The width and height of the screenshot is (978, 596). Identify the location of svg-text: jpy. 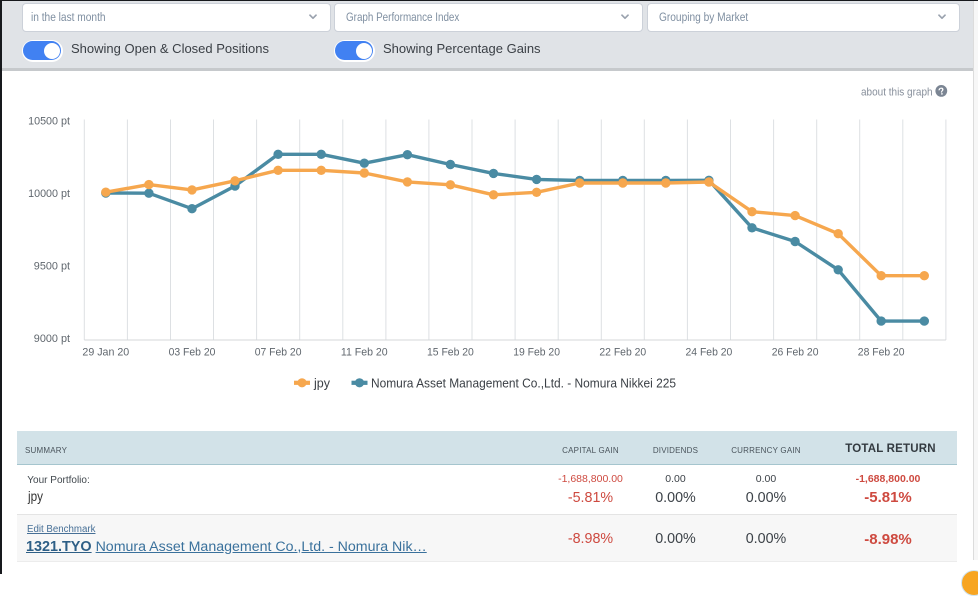
(321, 383).